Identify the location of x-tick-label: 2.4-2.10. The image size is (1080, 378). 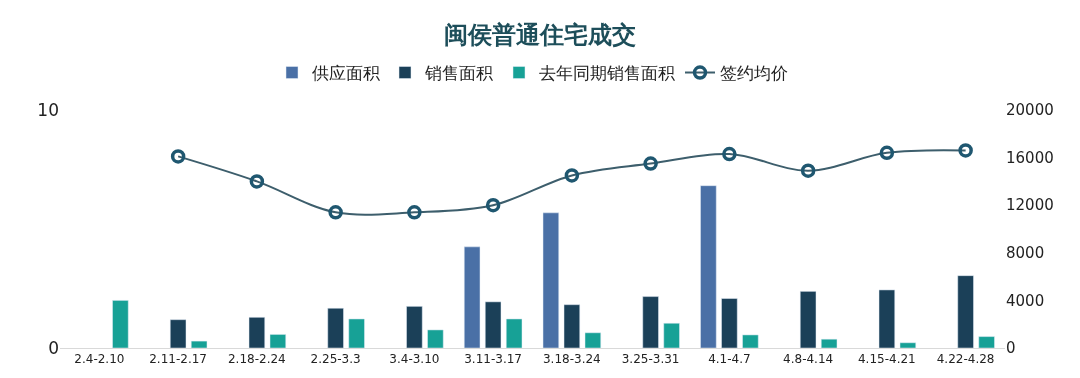
(99, 359).